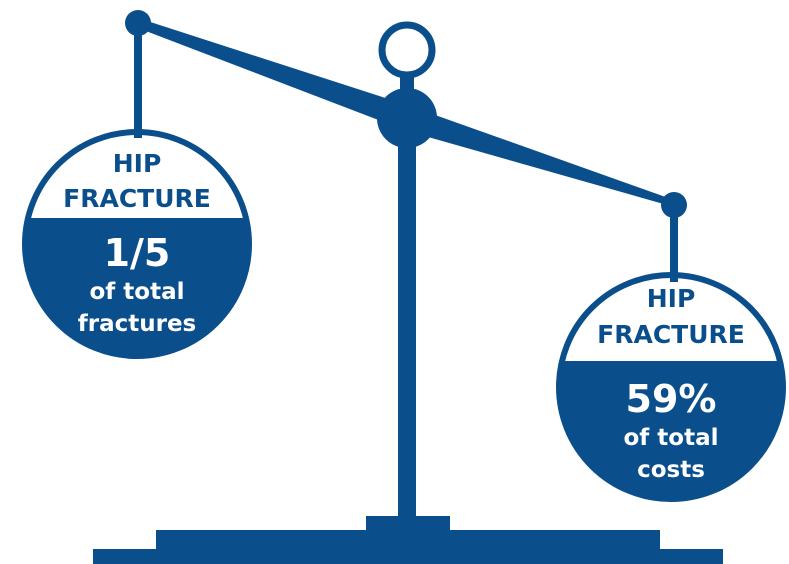 Image resolution: width=789 pixels, height=564 pixels. I want to click on left-pan-outline, so click(137, 244).